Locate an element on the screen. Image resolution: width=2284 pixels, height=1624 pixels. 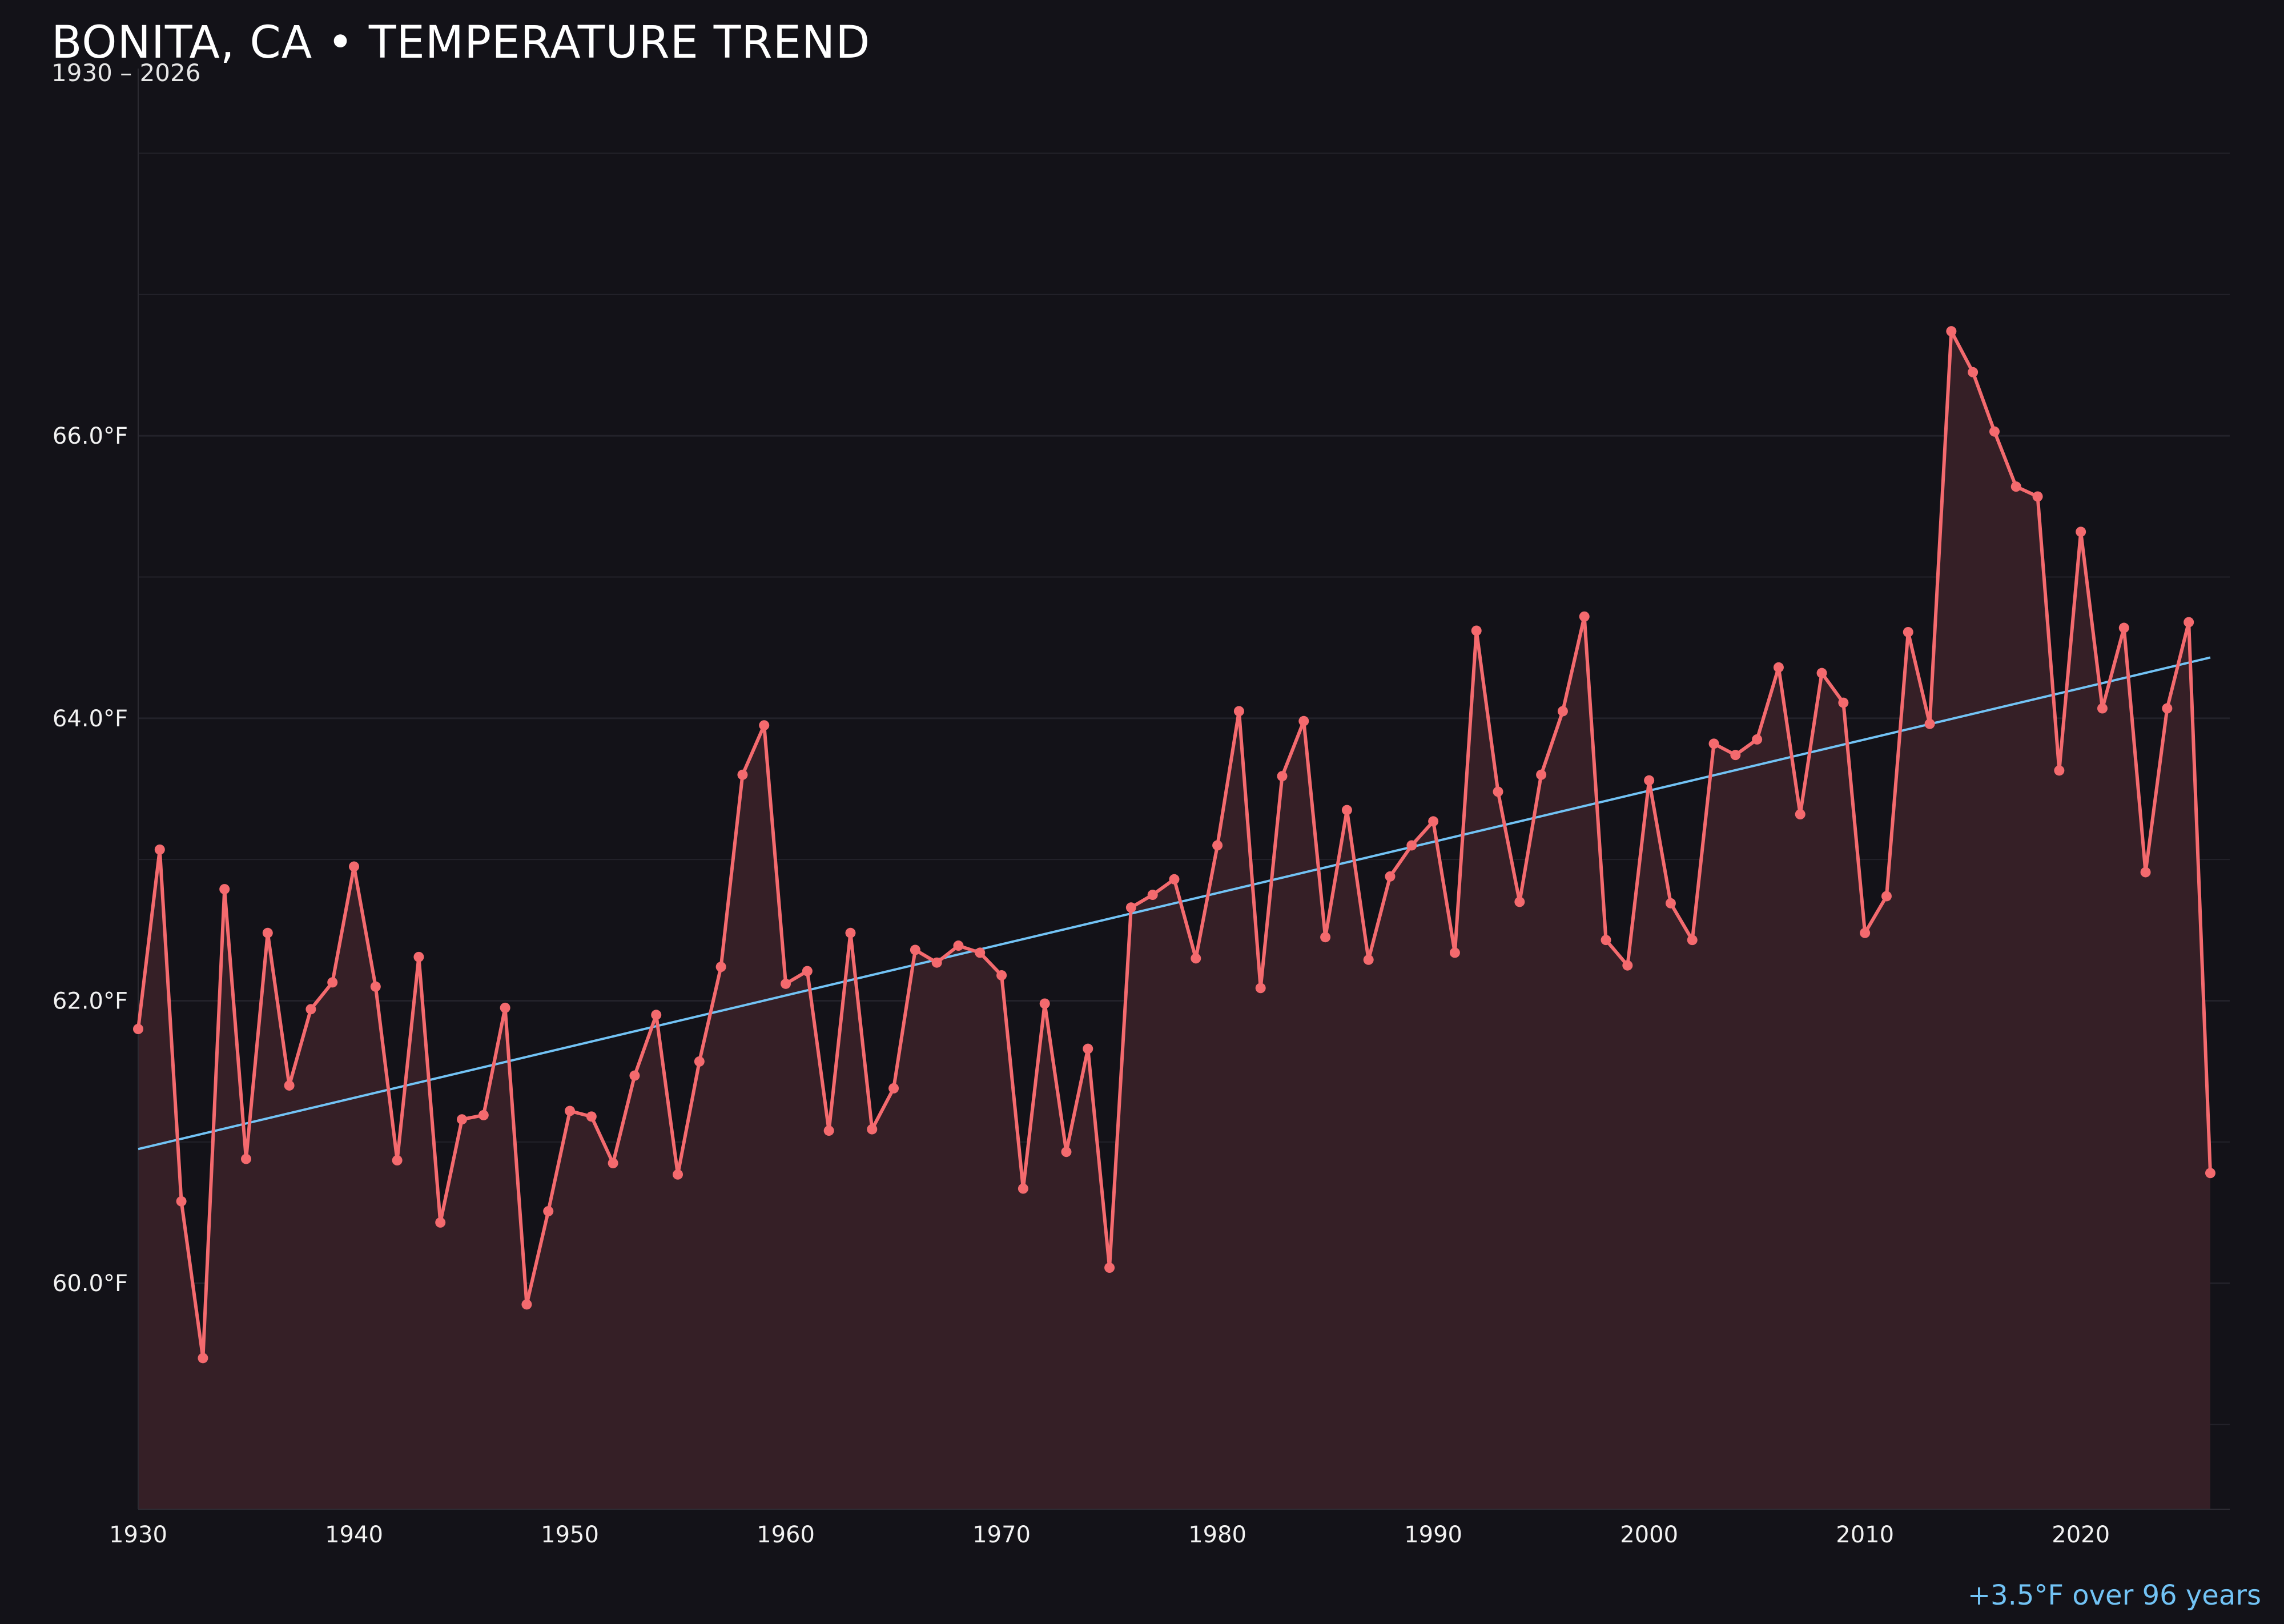
data-point-1947 is located at coordinates (505, 1007).